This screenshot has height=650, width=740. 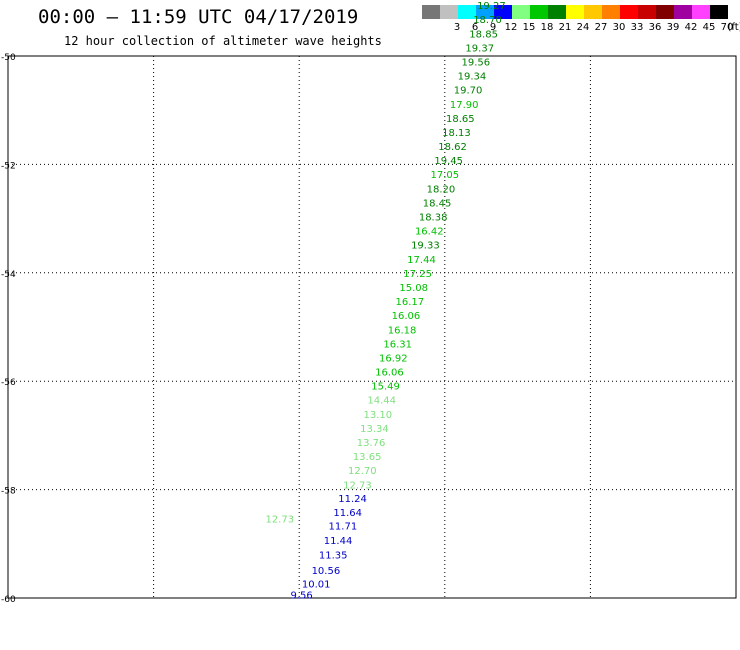 What do you see at coordinates (437, 203) in the screenshot?
I see `data-point-label: 18.45` at bounding box center [437, 203].